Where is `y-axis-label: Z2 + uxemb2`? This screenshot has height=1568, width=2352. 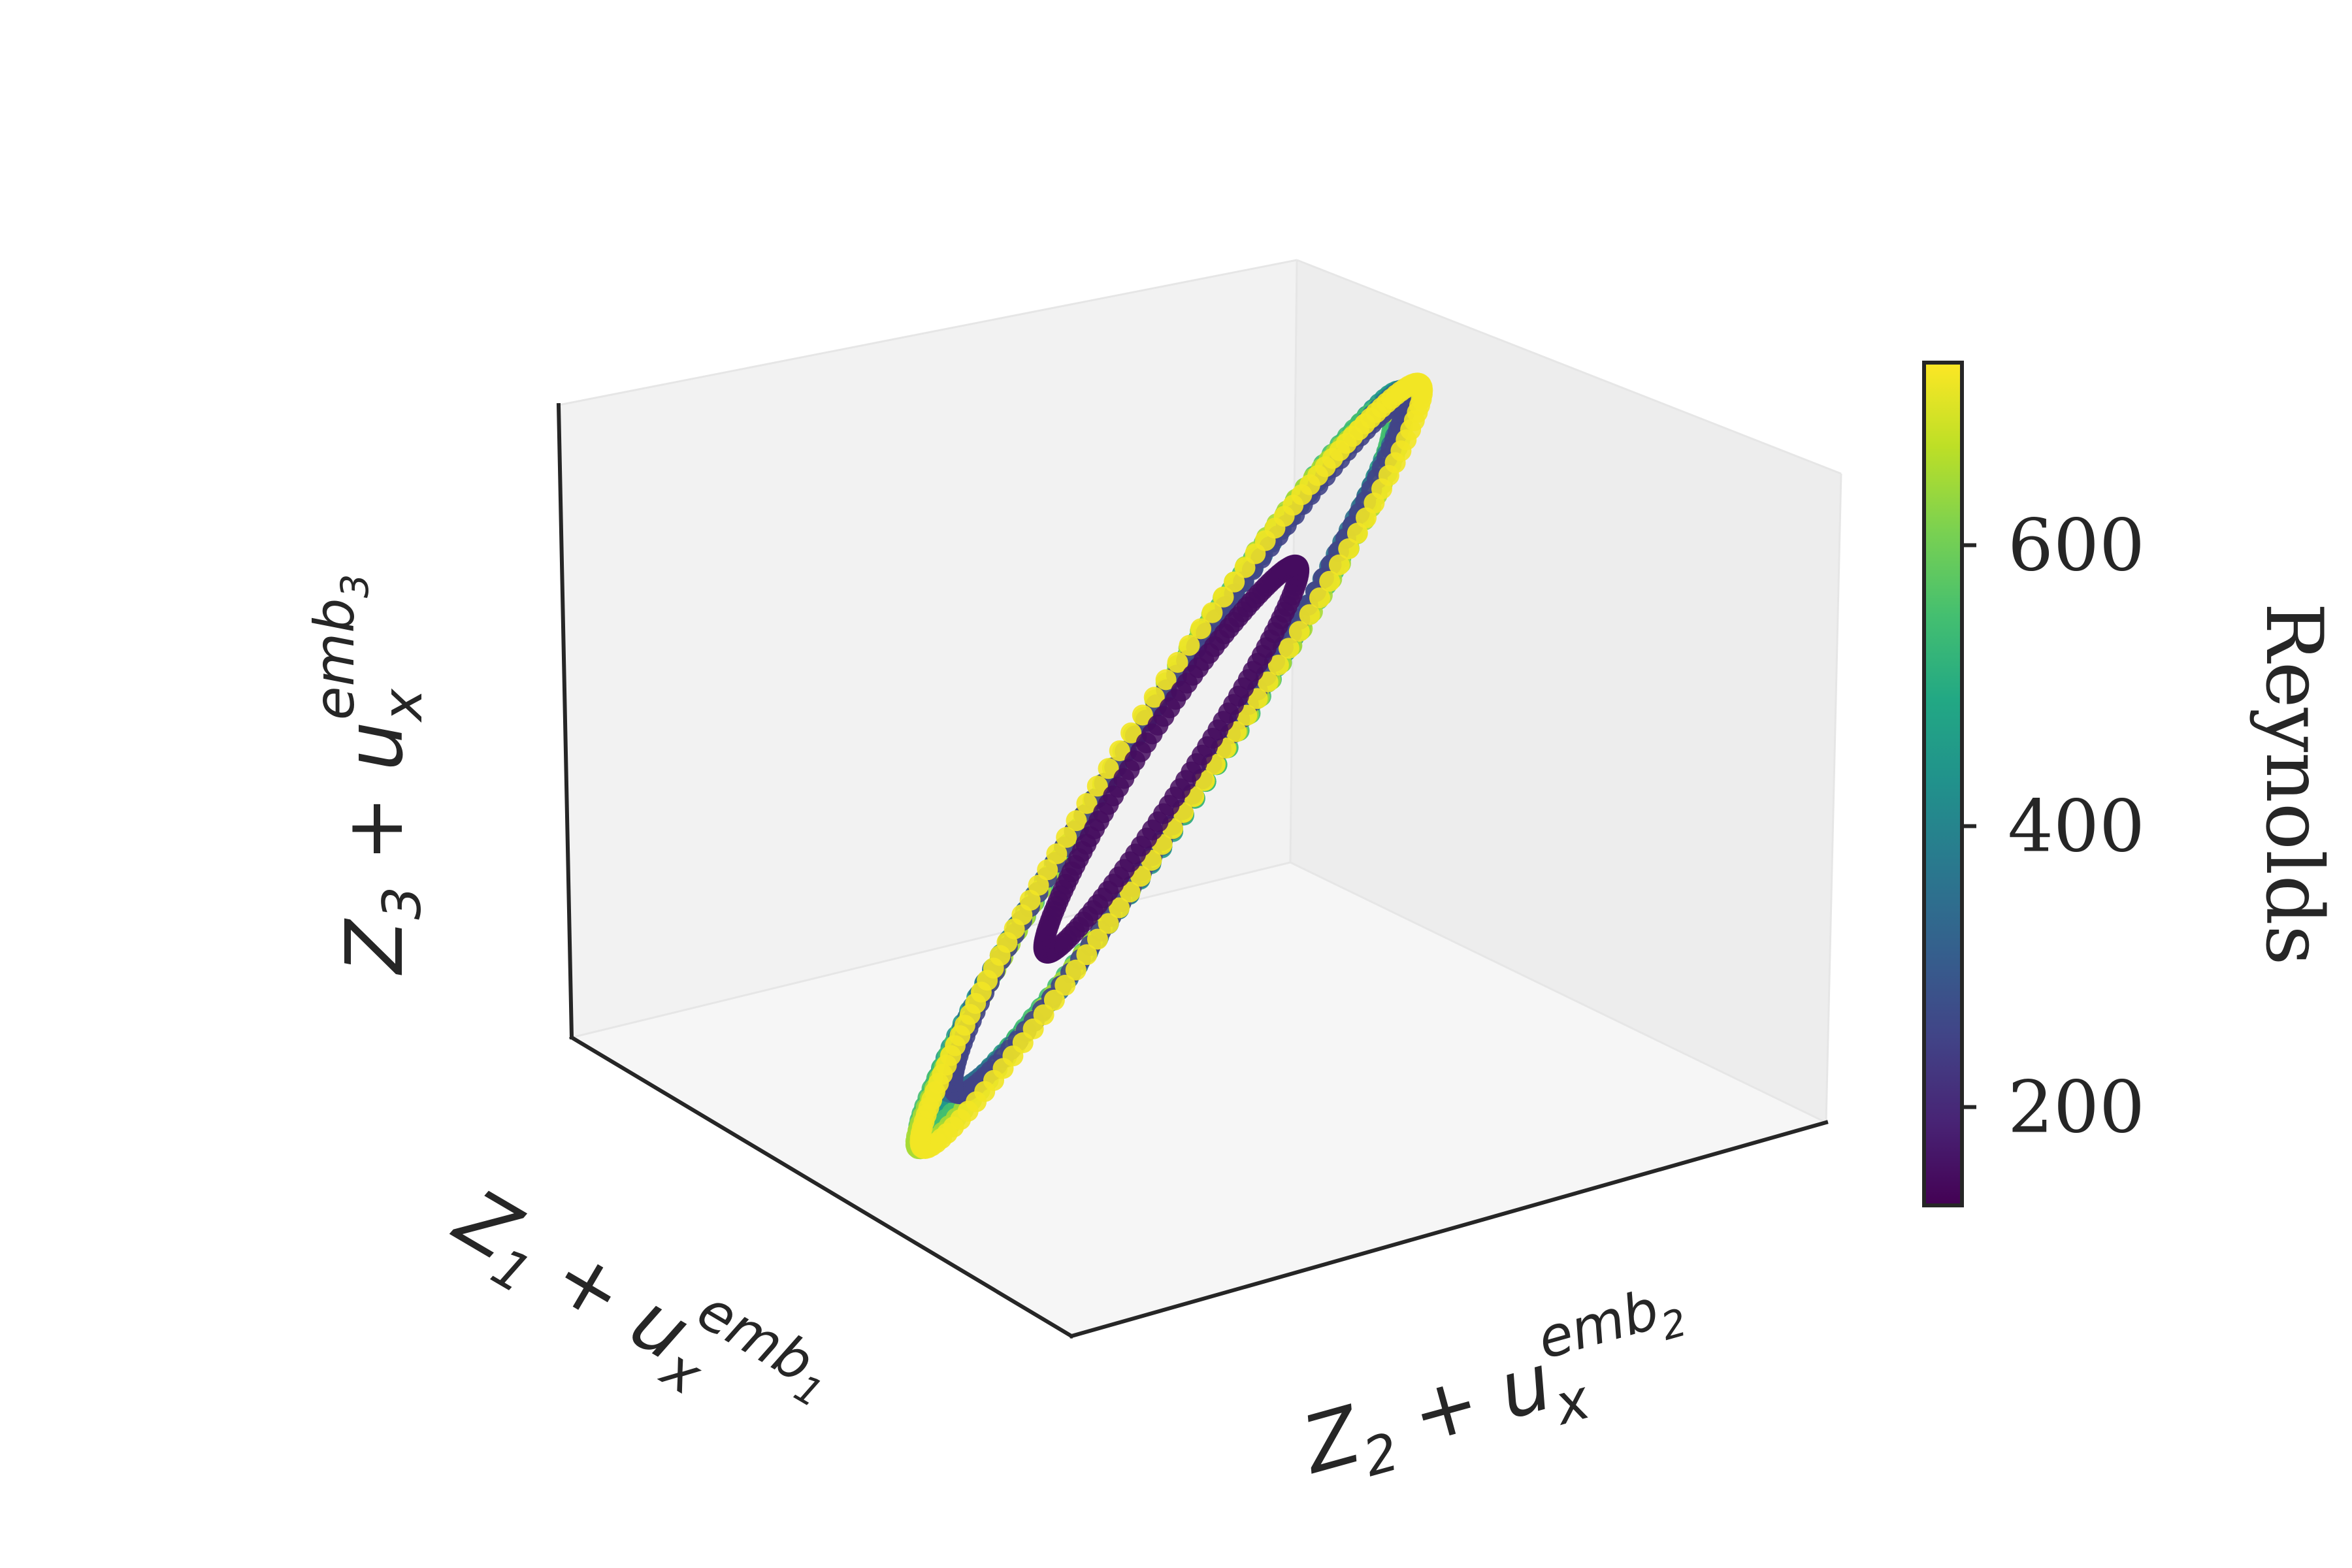
y-axis-label: Z2 + uxemb2 is located at coordinates (1495, 1388).